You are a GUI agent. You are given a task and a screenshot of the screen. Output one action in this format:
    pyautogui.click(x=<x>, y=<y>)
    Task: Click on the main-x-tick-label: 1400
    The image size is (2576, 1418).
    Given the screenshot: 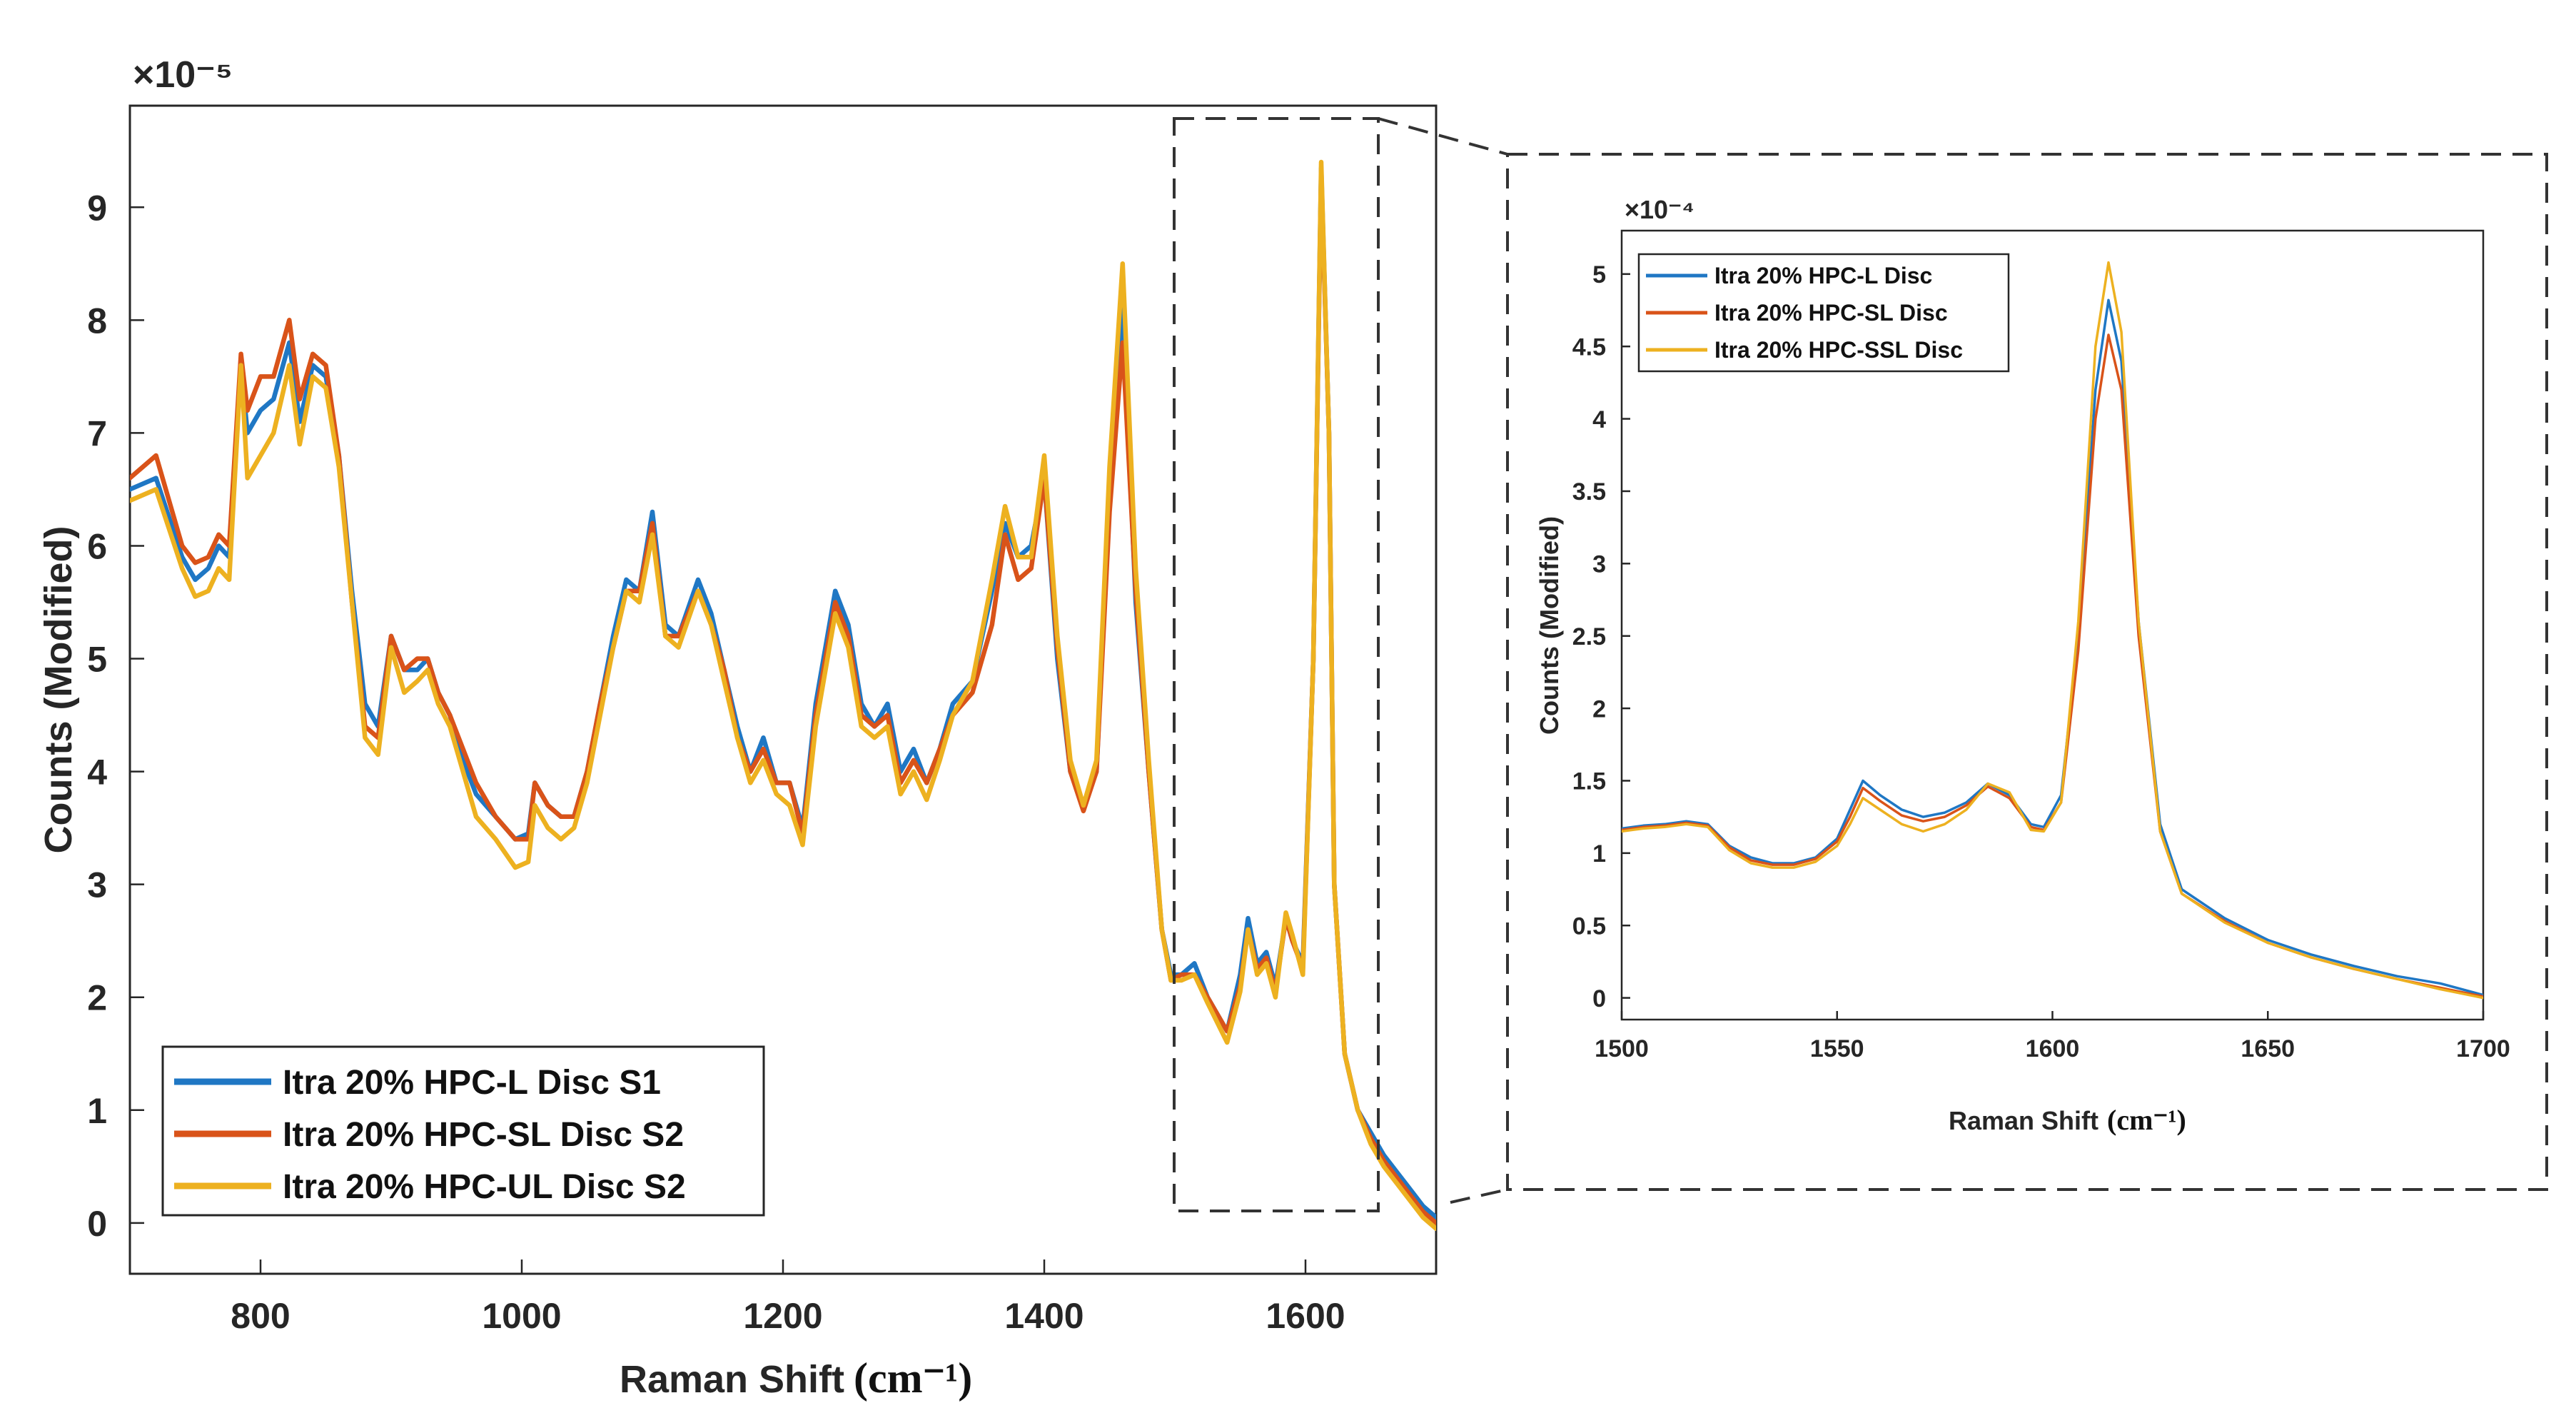 What is the action you would take?
    pyautogui.click(x=1044, y=1316)
    